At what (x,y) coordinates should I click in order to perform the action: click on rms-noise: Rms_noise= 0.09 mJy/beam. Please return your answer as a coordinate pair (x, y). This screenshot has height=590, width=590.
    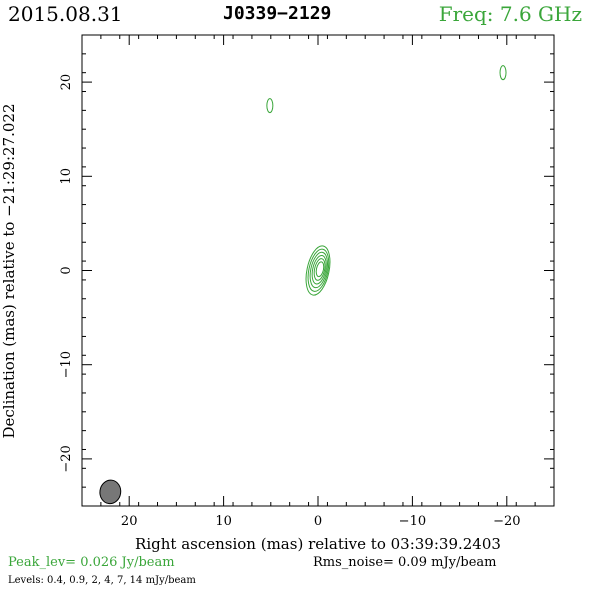
    Looking at the image, I should click on (405, 562).